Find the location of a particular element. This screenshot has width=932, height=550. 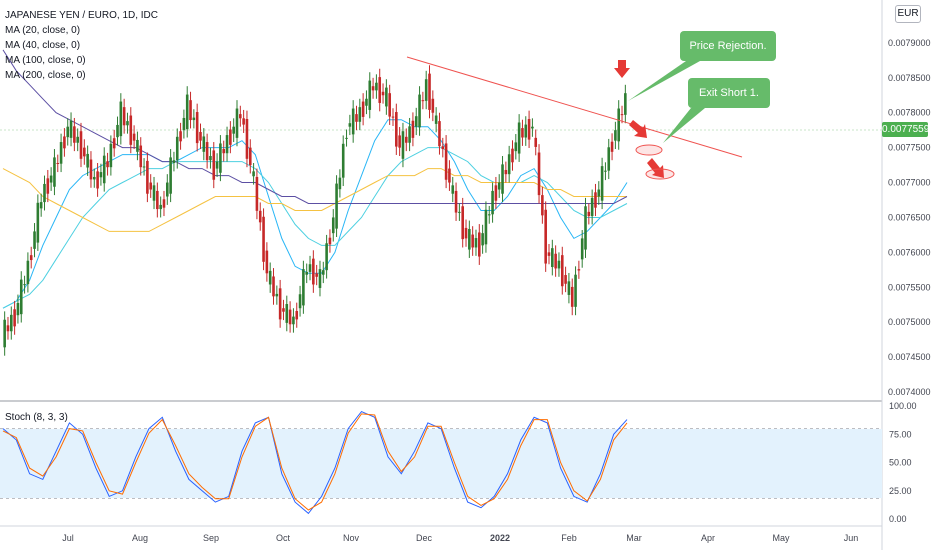

price-tick-label: 0.0075000 is located at coordinates (909, 322).